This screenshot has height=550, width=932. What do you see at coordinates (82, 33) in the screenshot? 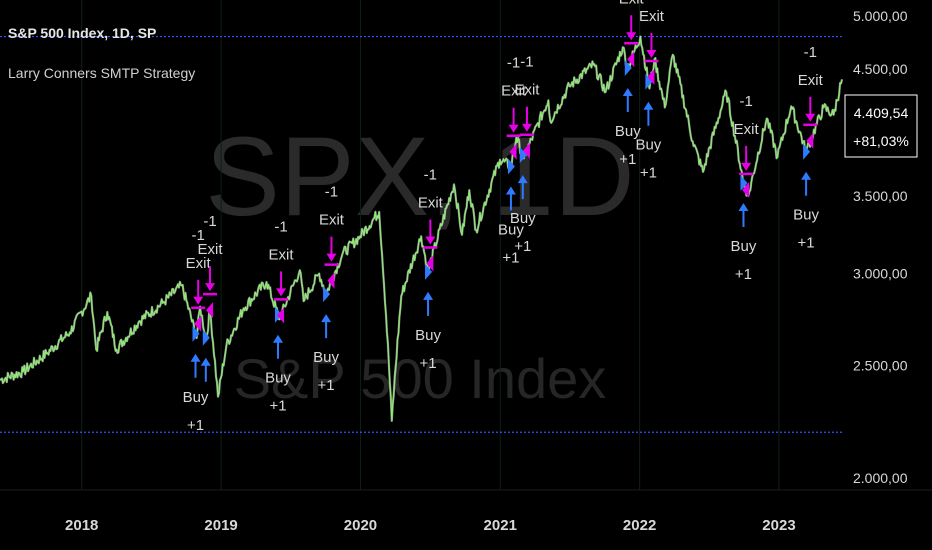
I see `symbol-title: S&P 500 Index, 1D, SP` at bounding box center [82, 33].